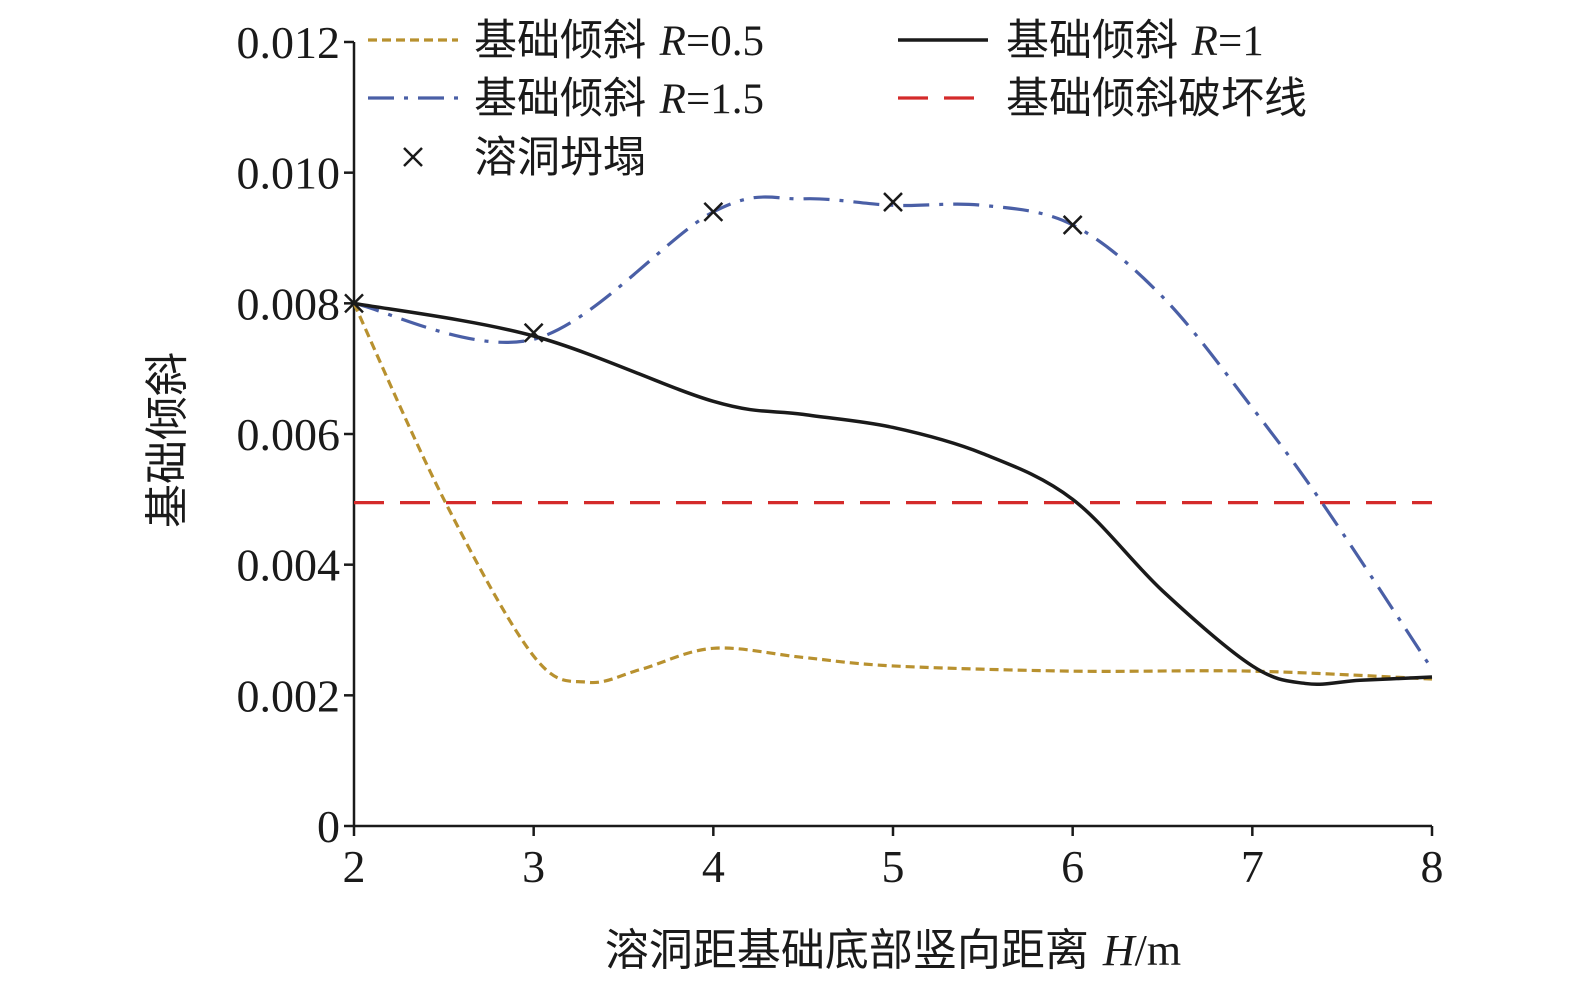 The image size is (1575, 990). What do you see at coordinates (1135, 41) in the screenshot?
I see `legend-label-1: 基础倾斜 R=1` at bounding box center [1135, 41].